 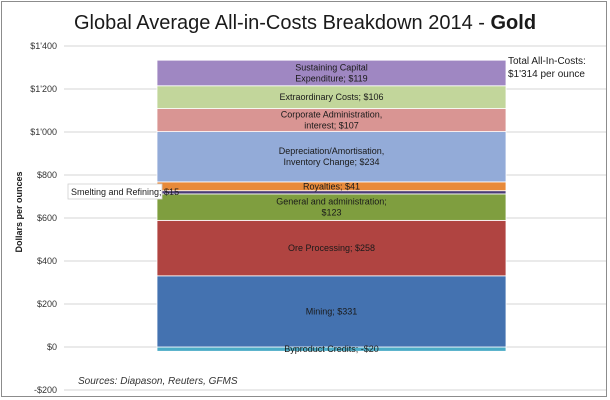 I want to click on y-tick-label: -$200, so click(x=45, y=390).